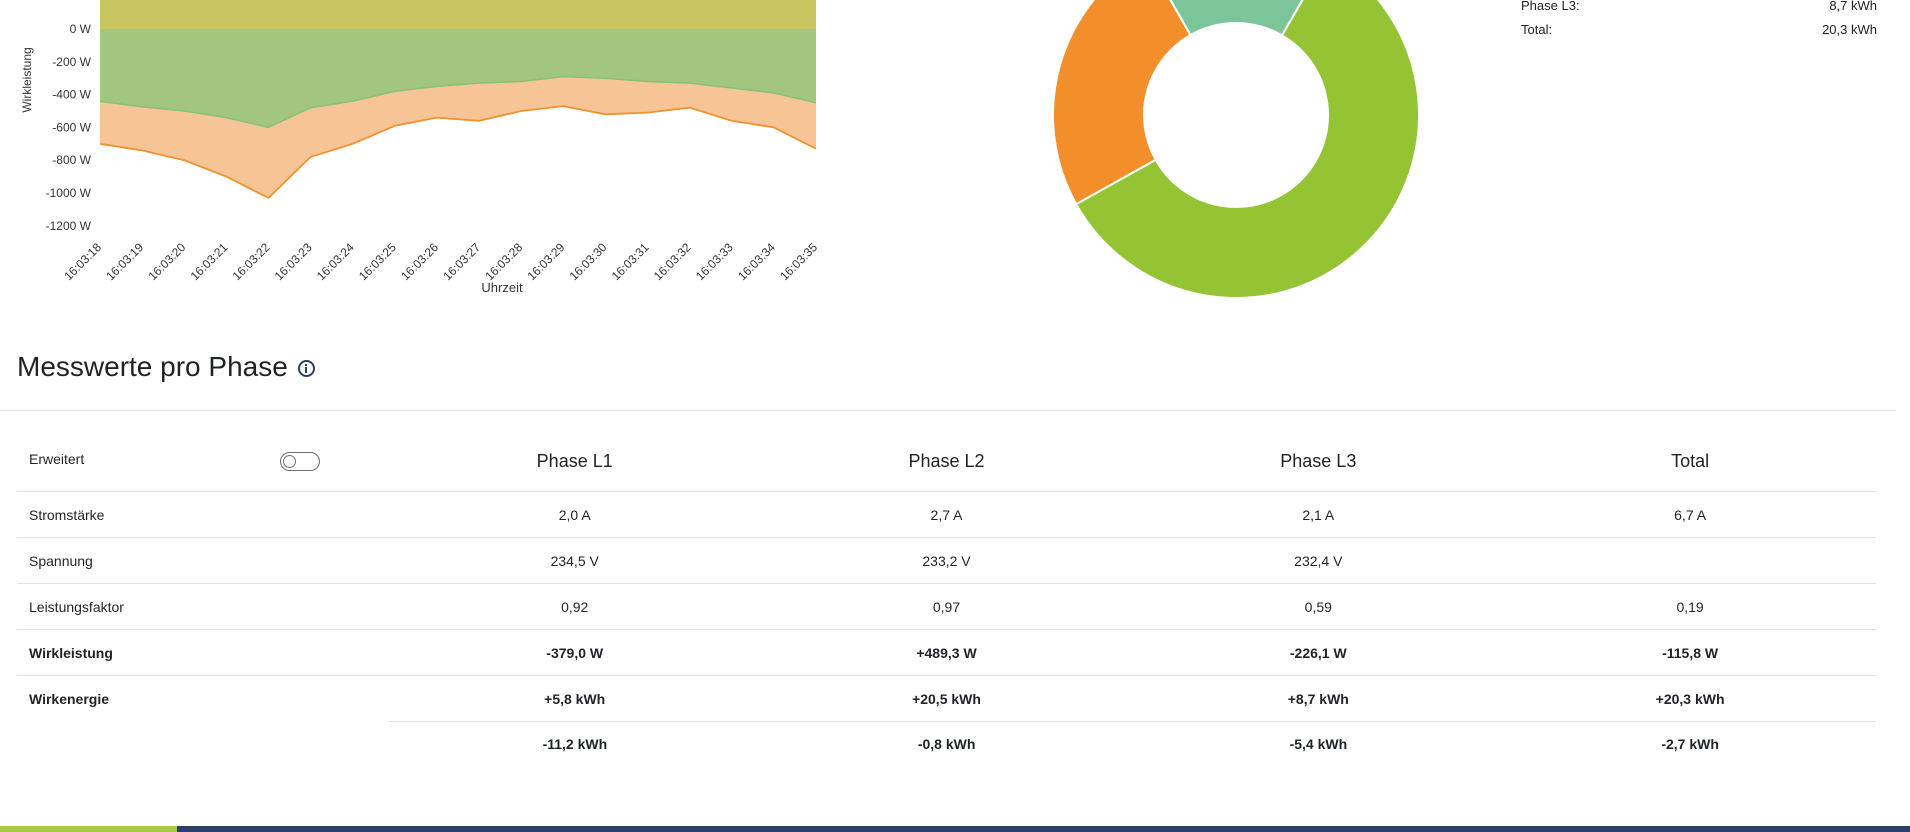 Image resolution: width=1910 pixels, height=832 pixels. I want to click on x-tick-label: 16:03:26, so click(419, 261).